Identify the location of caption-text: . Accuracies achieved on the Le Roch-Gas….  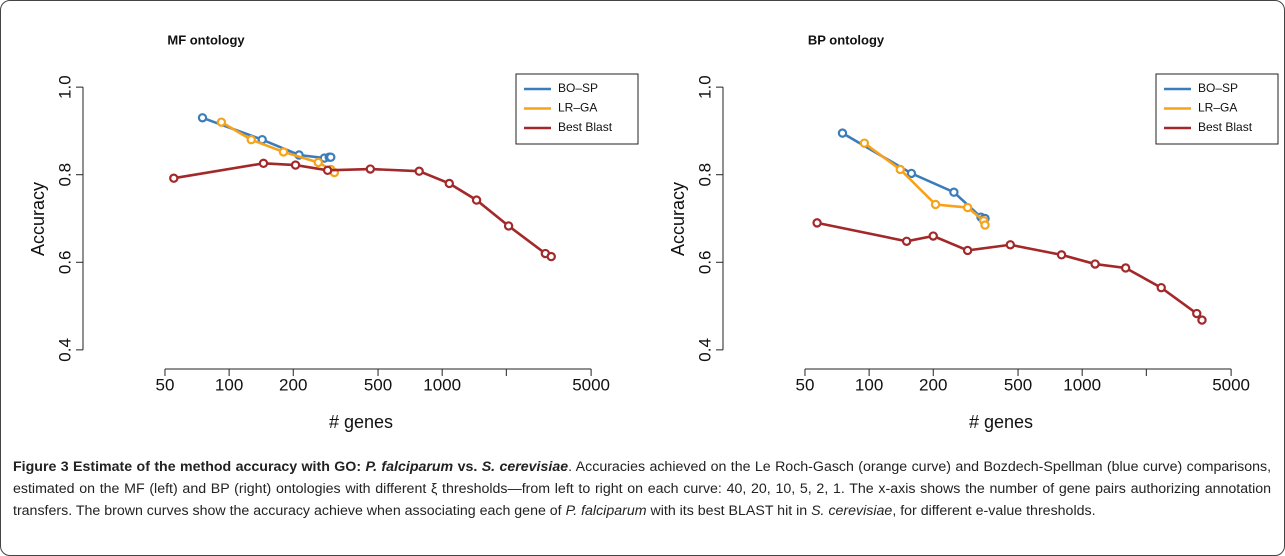
(642, 489).